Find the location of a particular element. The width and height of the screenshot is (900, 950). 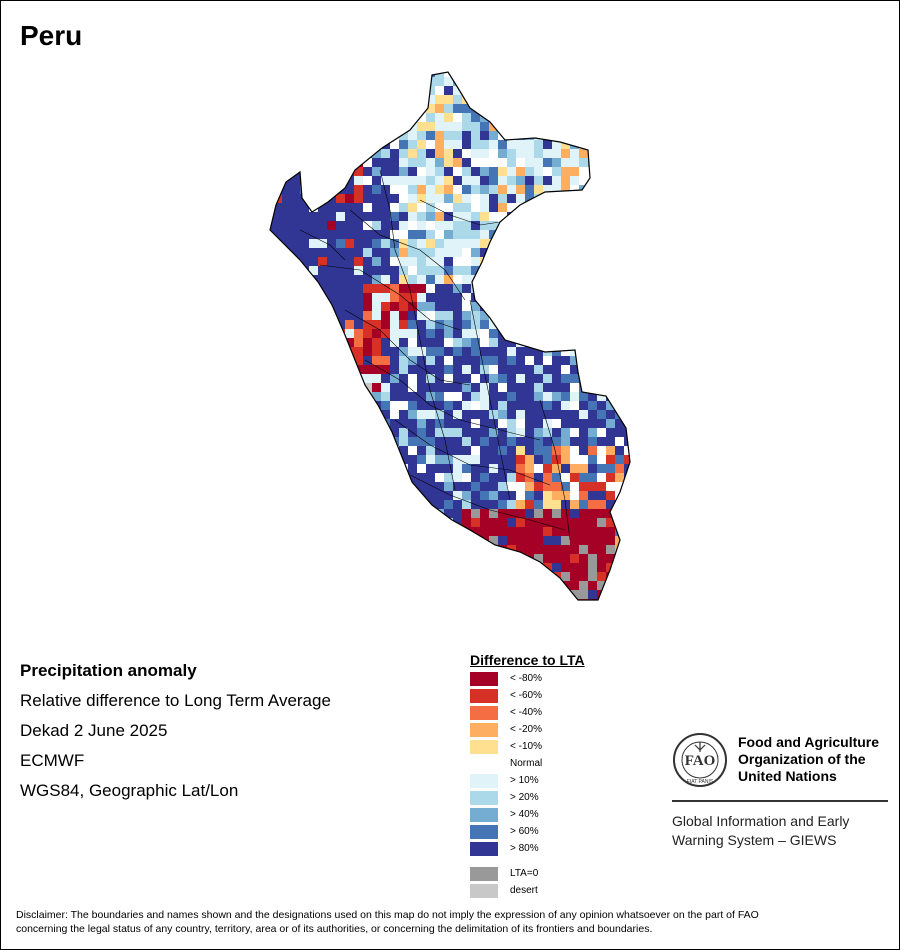

legend-item: LTA=0 is located at coordinates (527, 874).